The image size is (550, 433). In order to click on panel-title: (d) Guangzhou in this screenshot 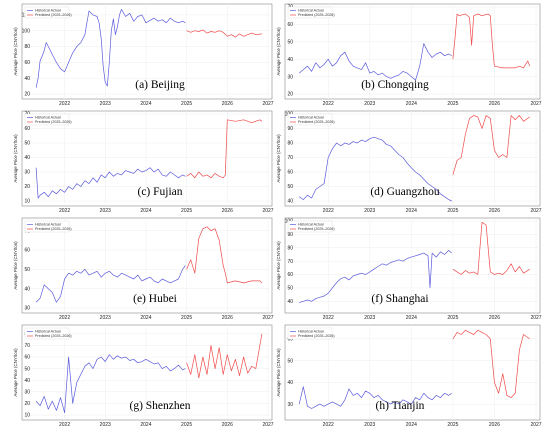, I will do `click(405, 192)`.